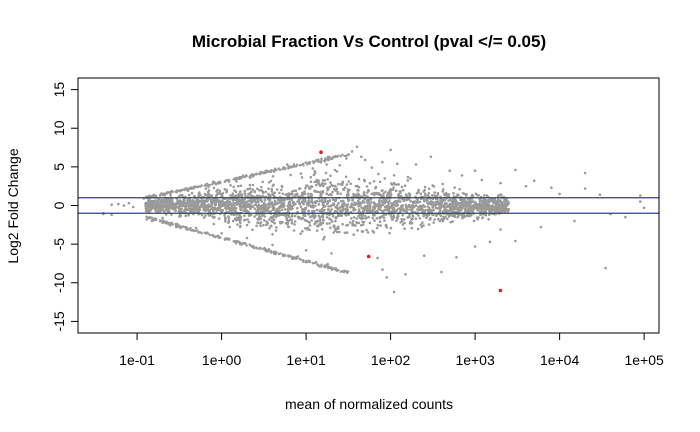 The image size is (700, 432). Describe the element at coordinates (59, 321) in the screenshot. I see `y-tick-label: -15` at that location.